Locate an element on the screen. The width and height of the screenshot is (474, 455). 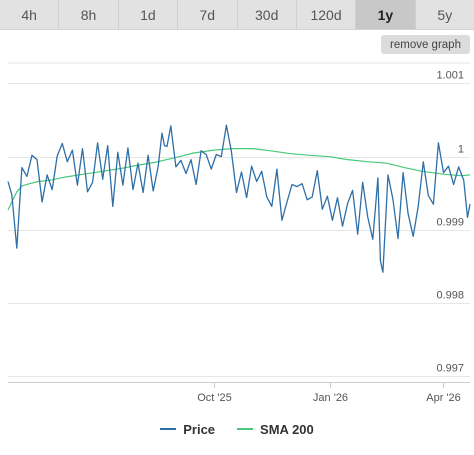
tab-4h: 4h is located at coordinates (30, 14).